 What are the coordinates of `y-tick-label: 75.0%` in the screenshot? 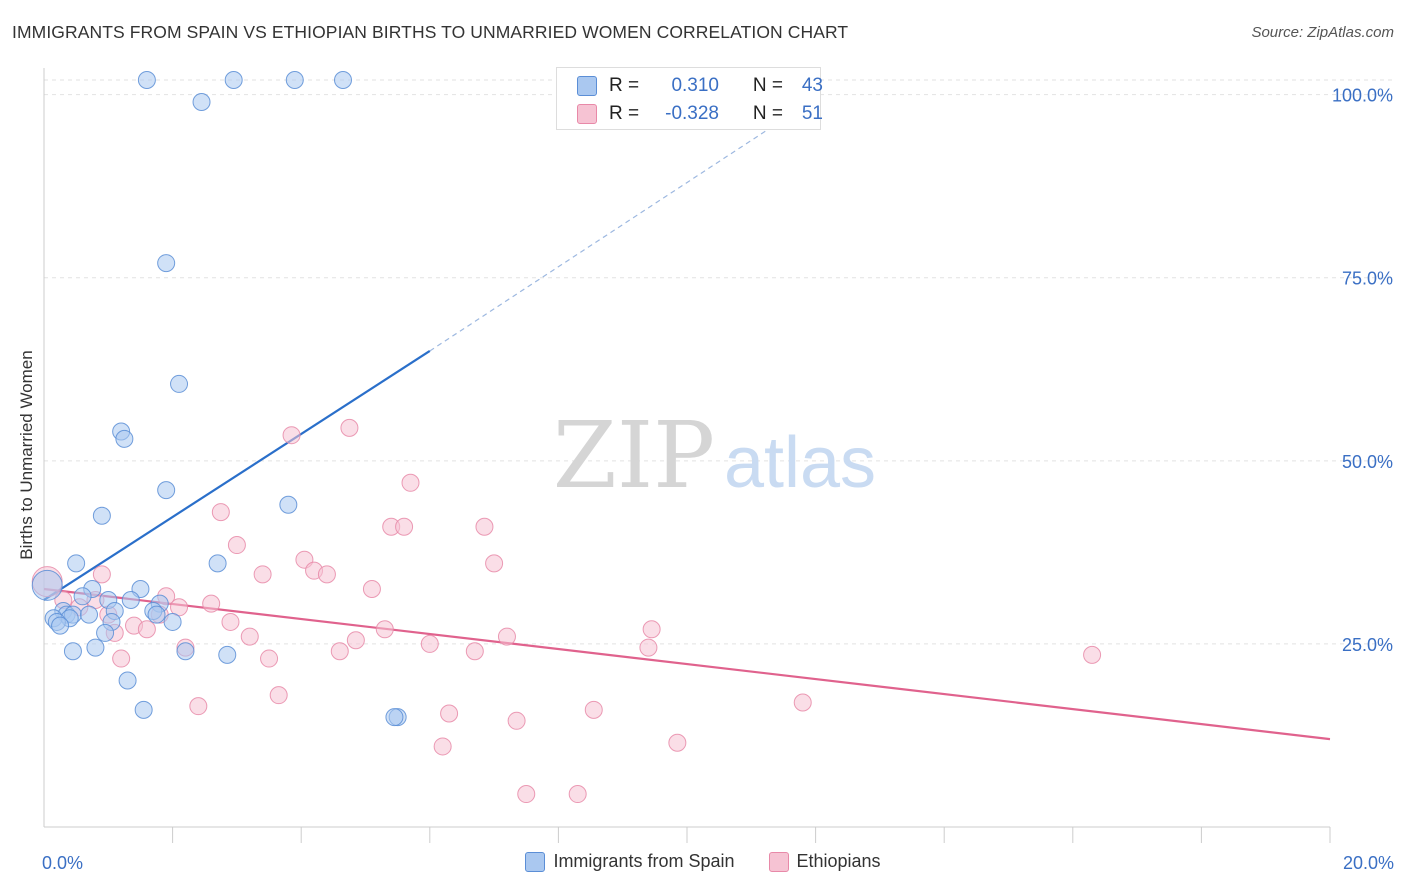 It's located at (1367, 279).